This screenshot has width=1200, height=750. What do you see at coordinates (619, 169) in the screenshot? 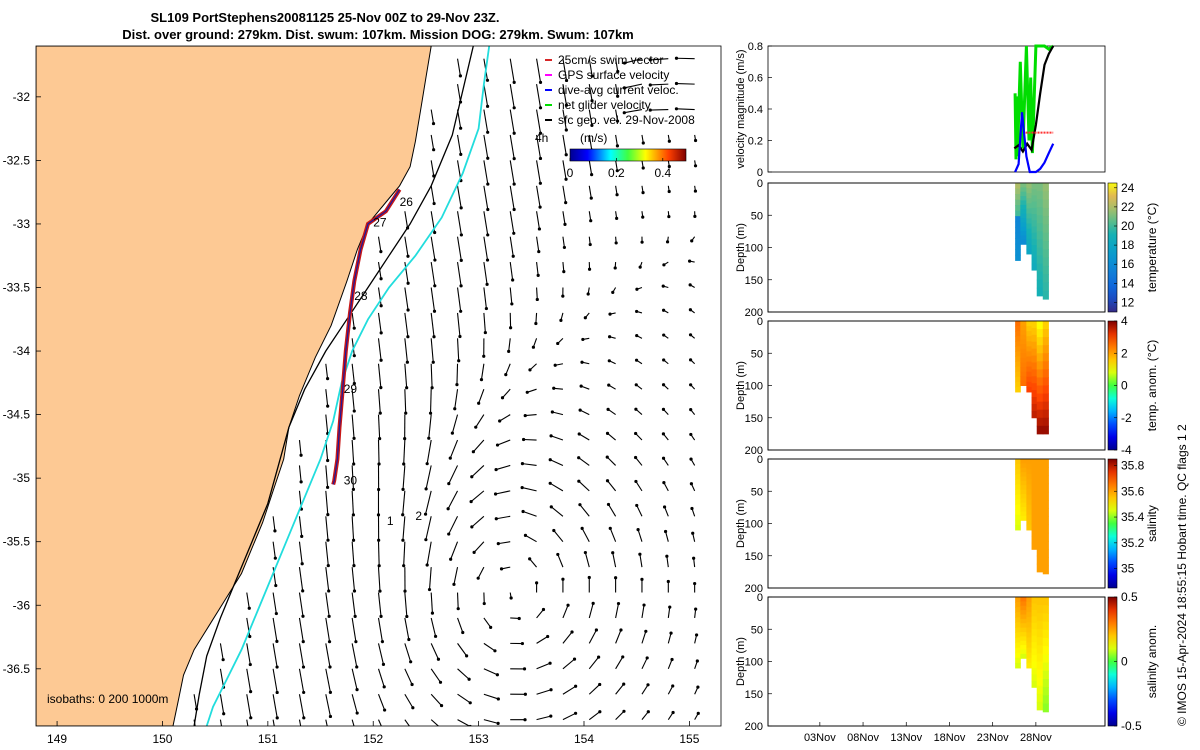
I see `speed-colorbar-ticks: 0 0.2 0.4` at bounding box center [619, 169].